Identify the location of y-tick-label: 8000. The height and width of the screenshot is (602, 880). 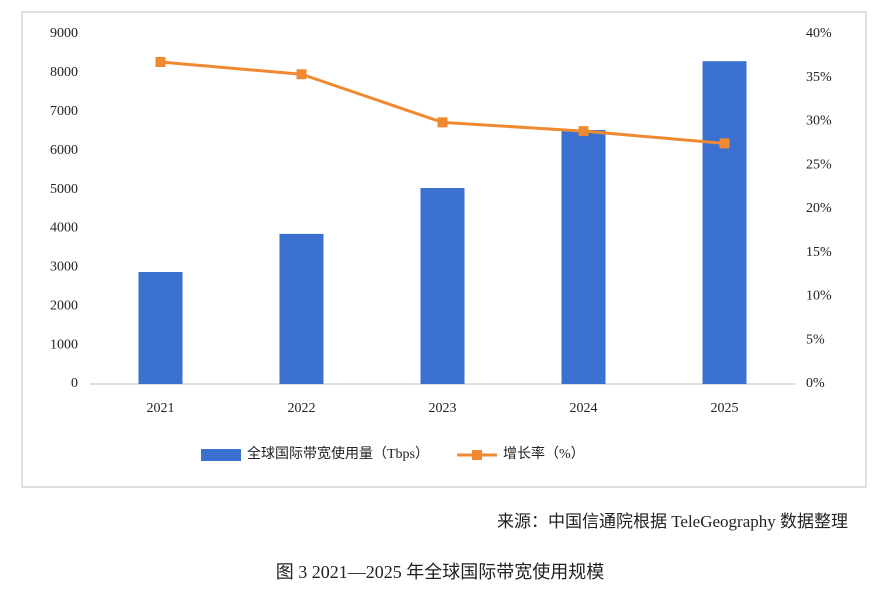
(64, 72).